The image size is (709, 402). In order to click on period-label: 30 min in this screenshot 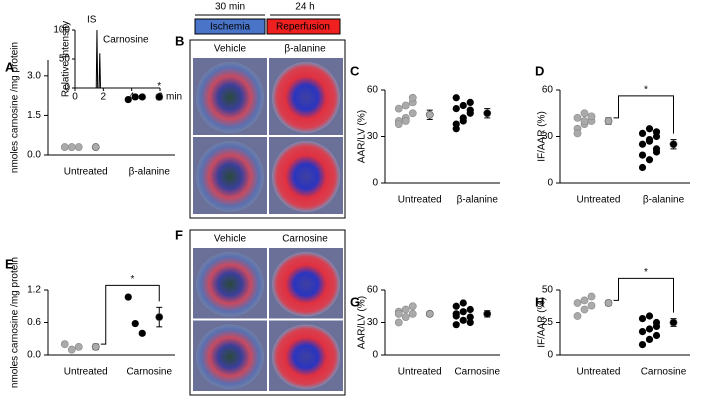, I will do `click(230, 7)`.